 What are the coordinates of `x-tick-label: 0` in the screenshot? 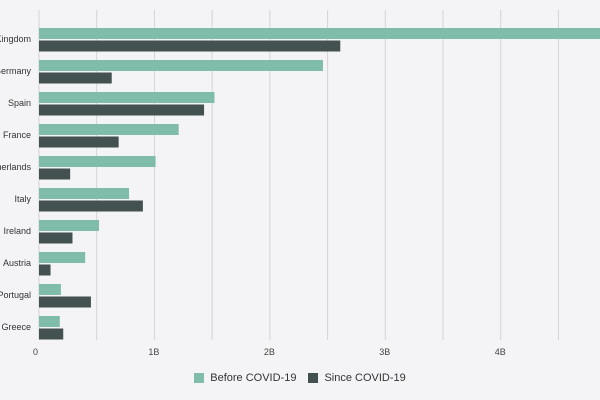 It's located at (35, 352).